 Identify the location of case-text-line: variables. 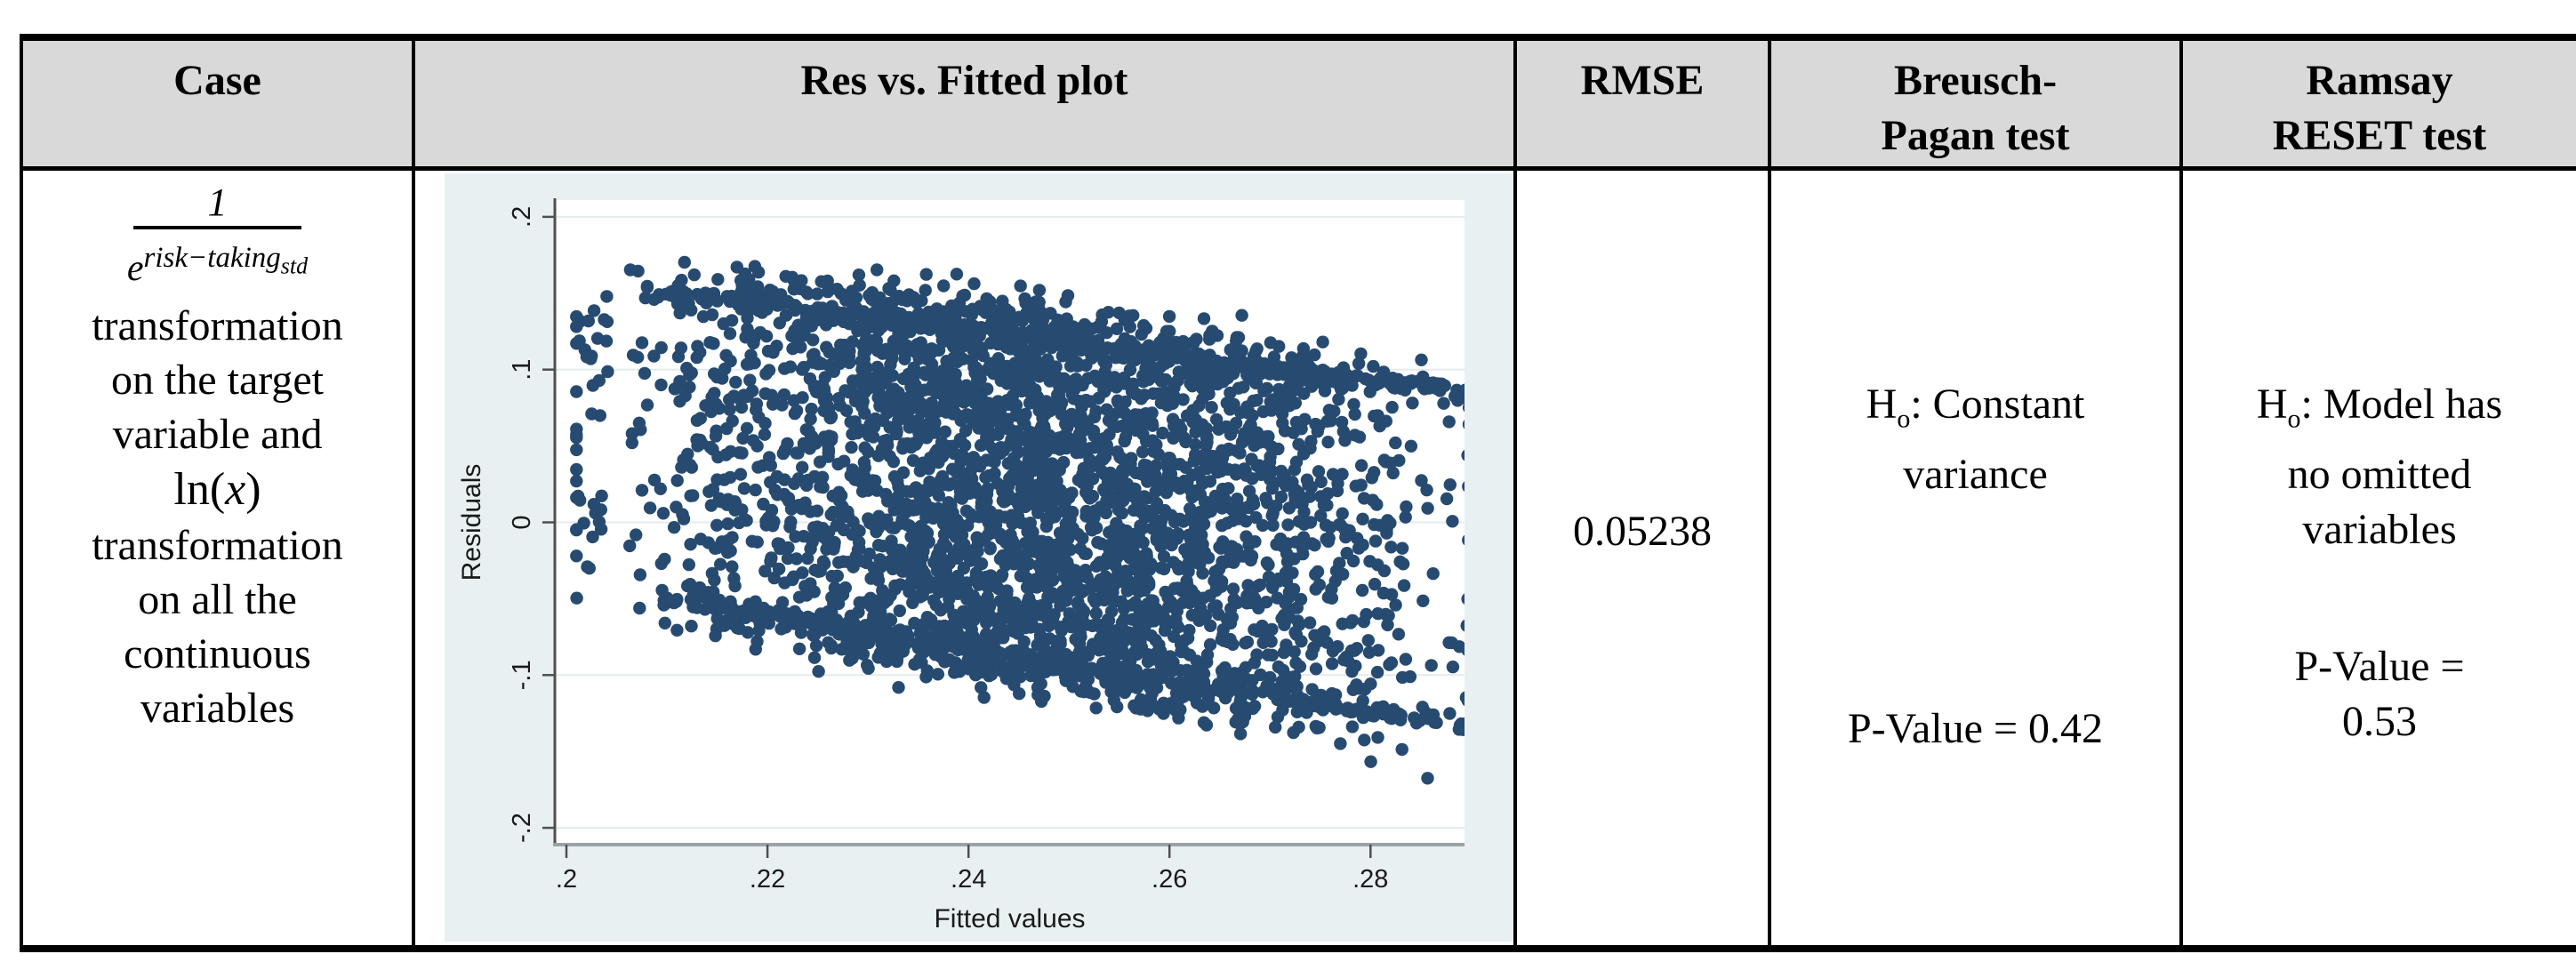
(217, 708).